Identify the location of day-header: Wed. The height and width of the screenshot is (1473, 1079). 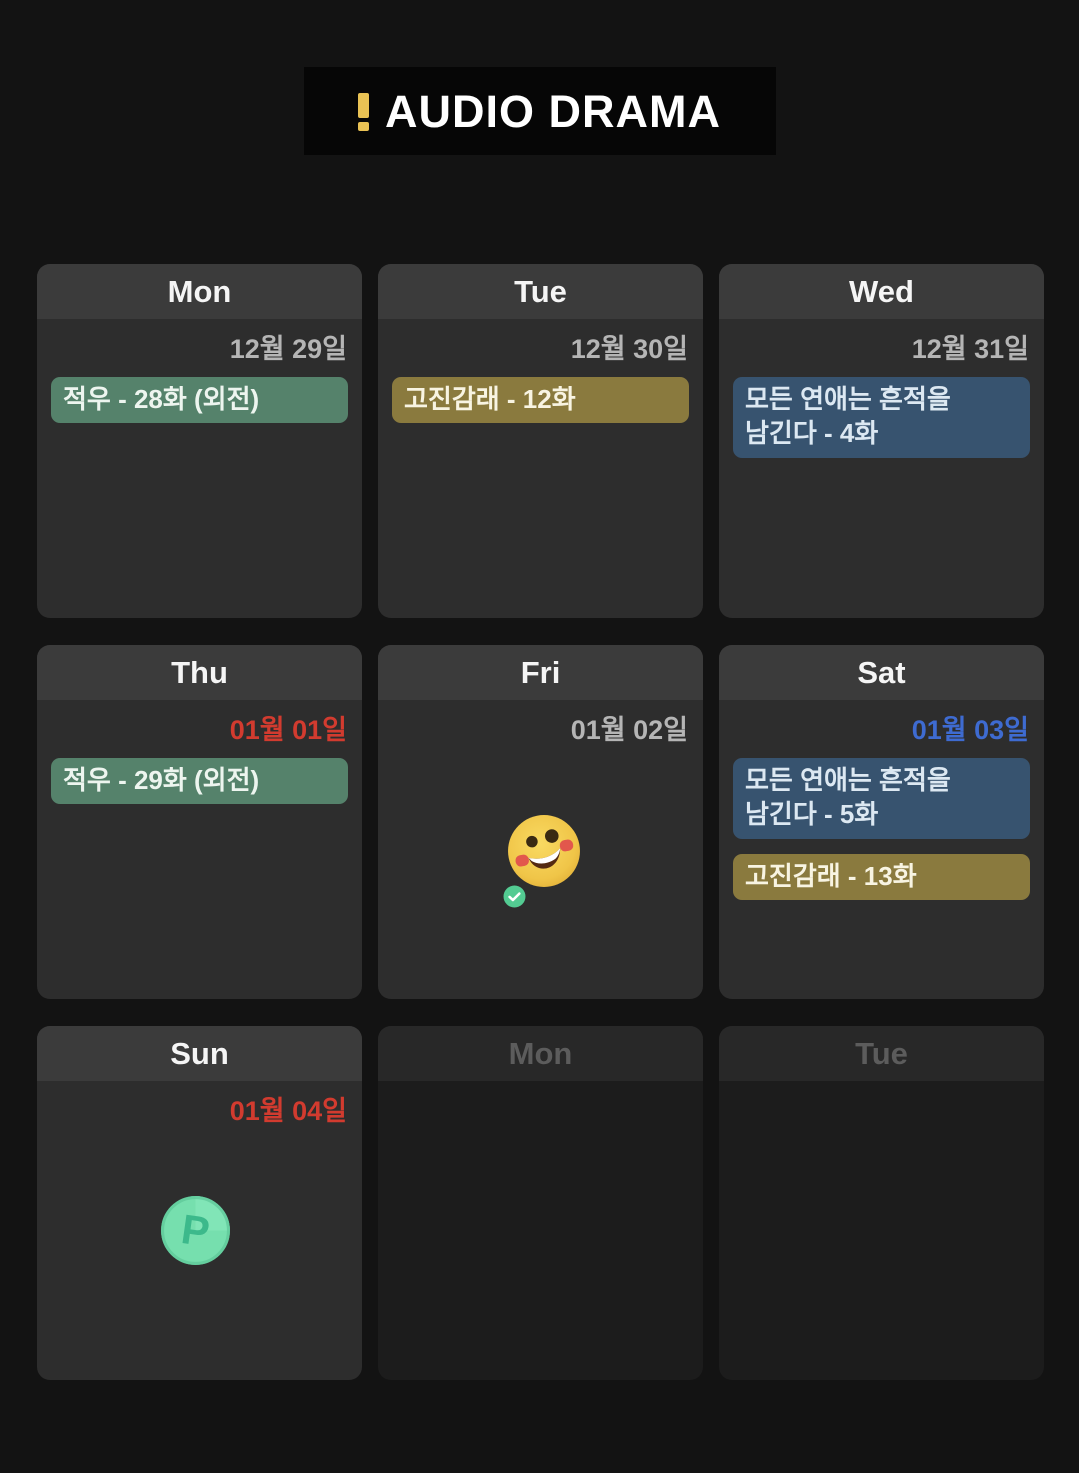
(881, 291).